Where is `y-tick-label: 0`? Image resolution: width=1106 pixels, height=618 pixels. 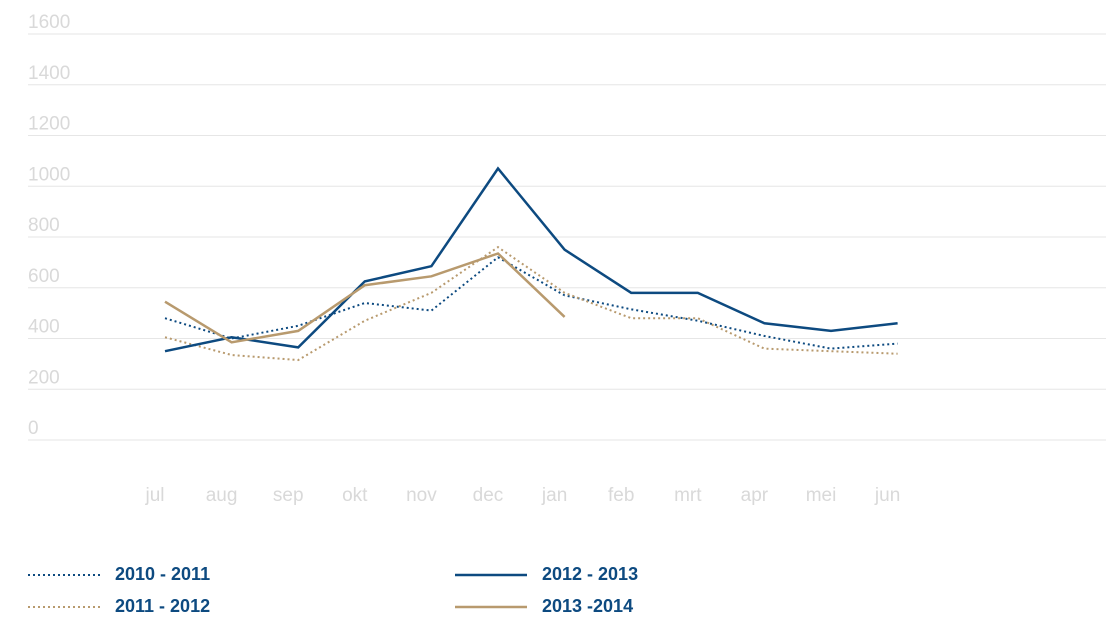
y-tick-label: 0 is located at coordinates (33, 428).